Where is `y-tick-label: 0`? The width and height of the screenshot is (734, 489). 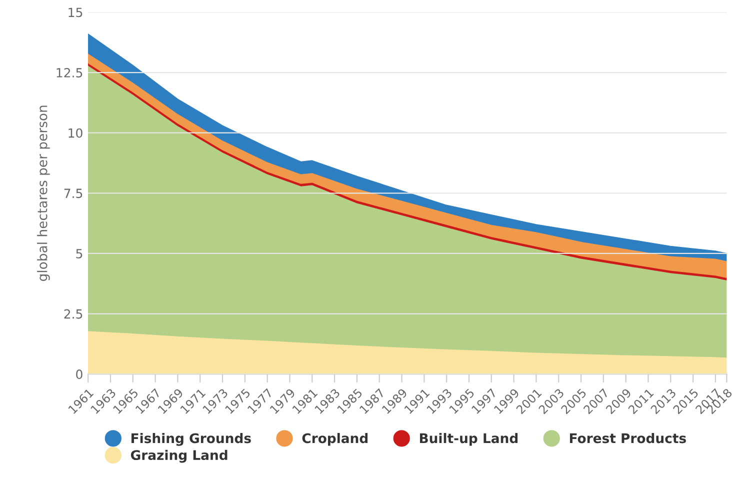 y-tick-label: 0 is located at coordinates (79, 375).